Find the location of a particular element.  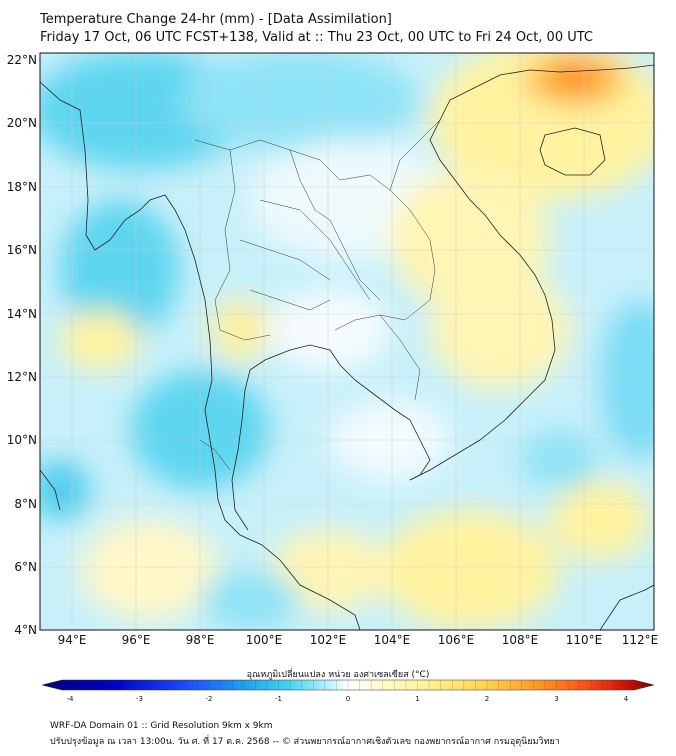

lon-label: 100°E is located at coordinates (264, 640).